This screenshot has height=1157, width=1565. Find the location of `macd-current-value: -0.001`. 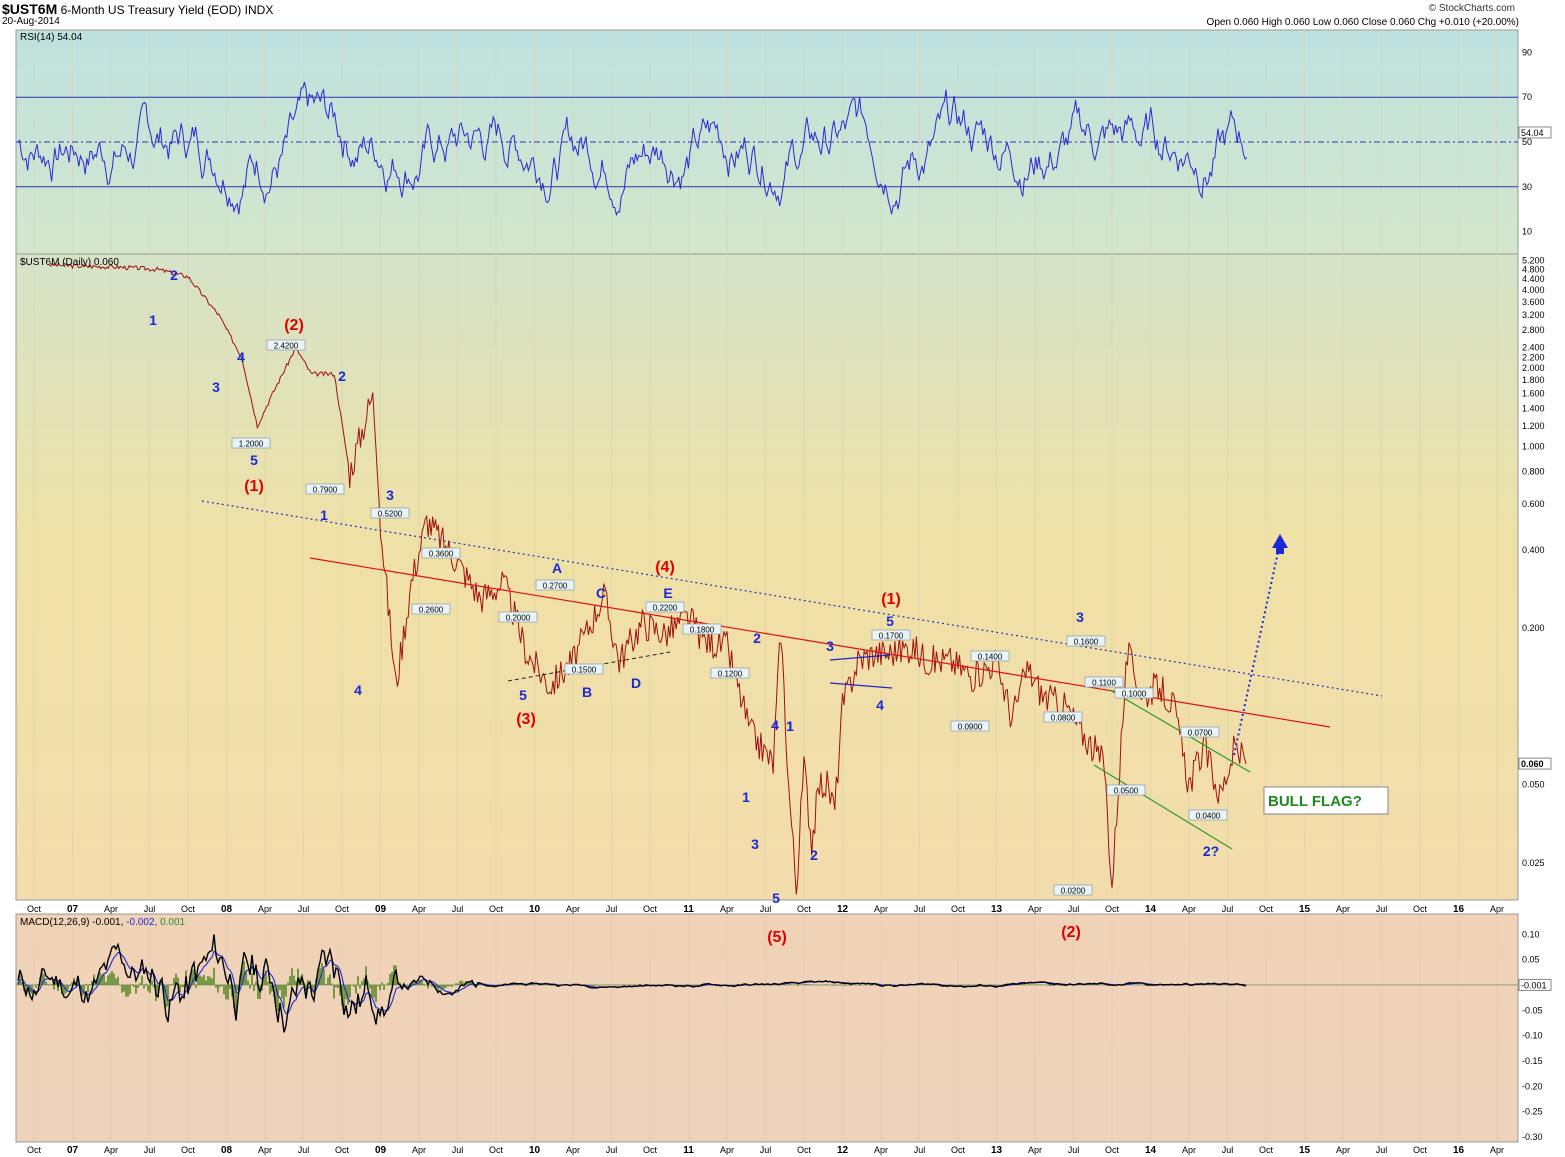

macd-current-value: -0.001 is located at coordinates (1534, 985).